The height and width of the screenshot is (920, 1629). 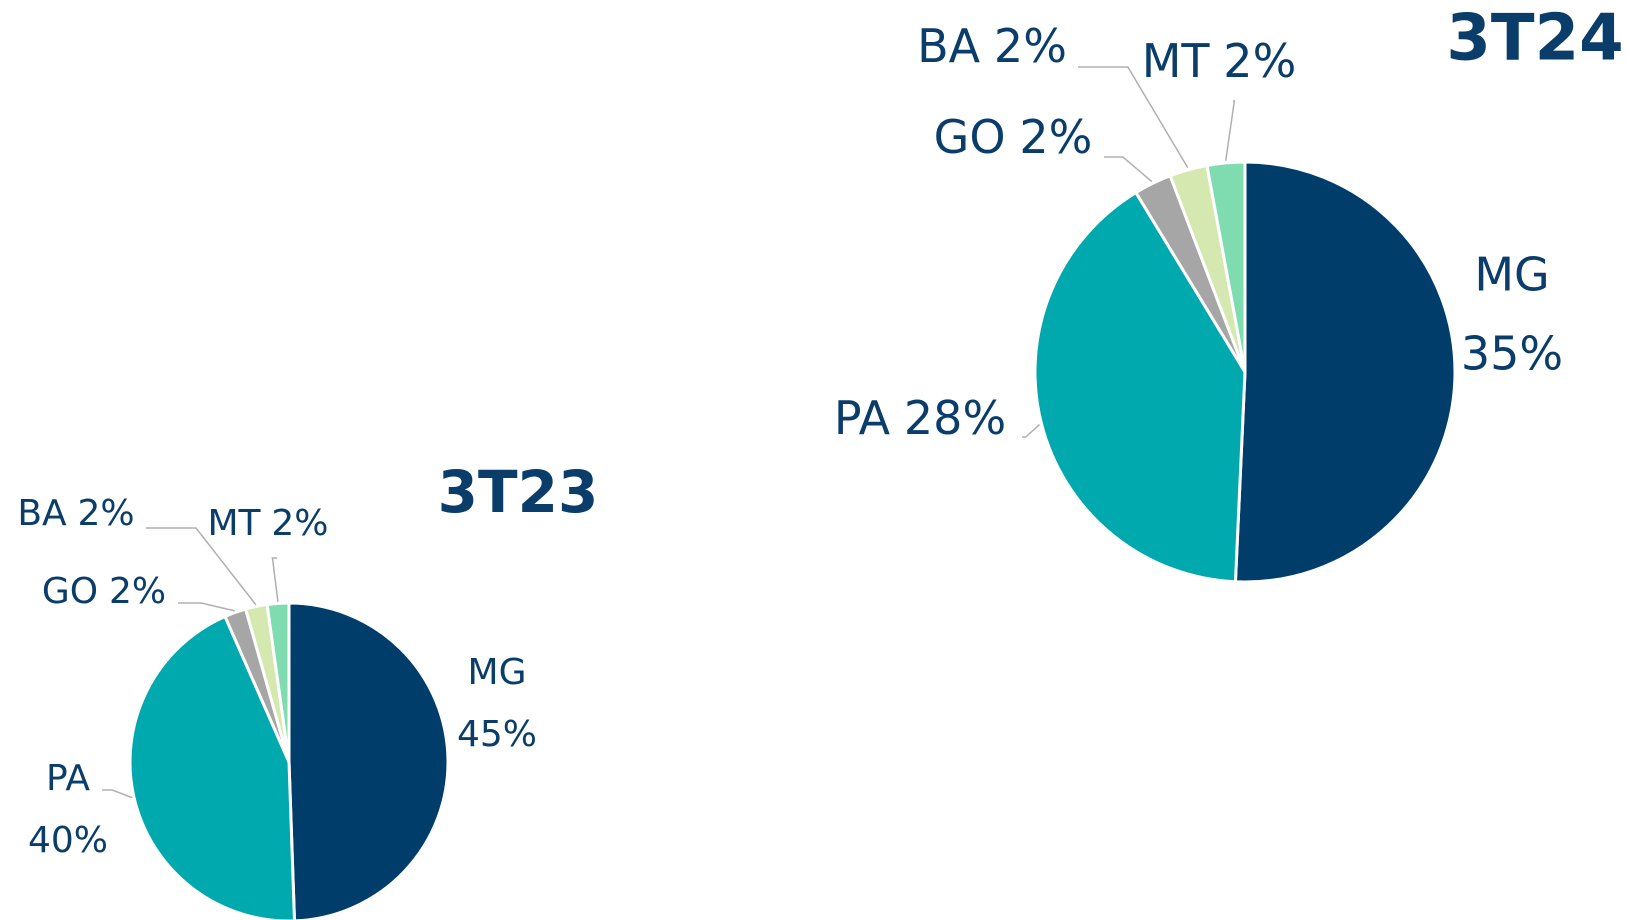 I want to click on slice-label: PA 28%, so click(x=920, y=418).